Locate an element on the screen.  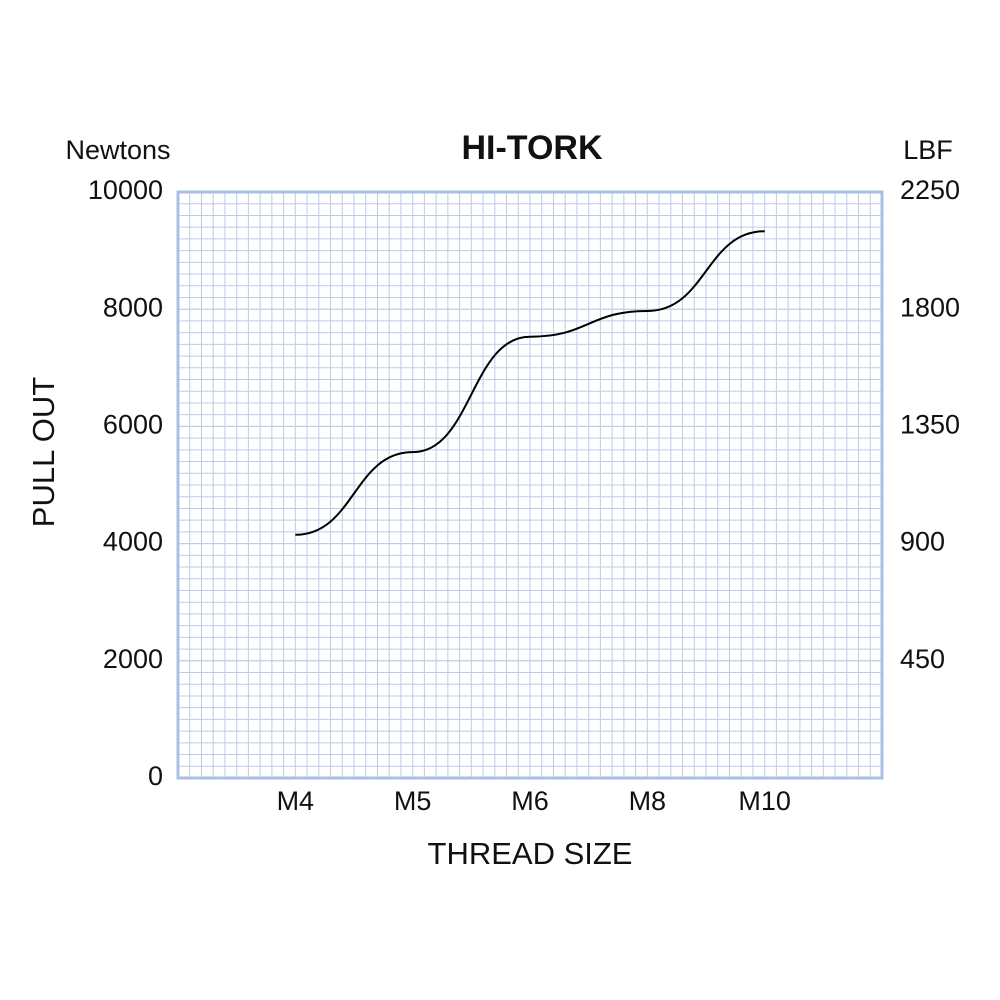
x-tick-label: M5 is located at coordinates (413, 801).